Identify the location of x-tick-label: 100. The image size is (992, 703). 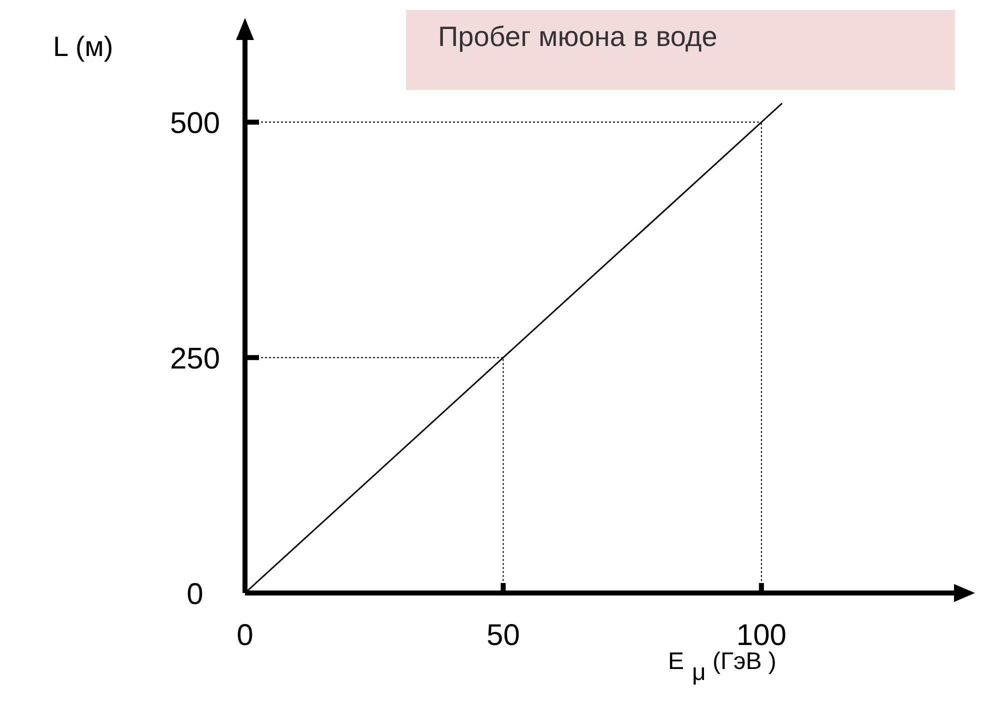
(761, 635).